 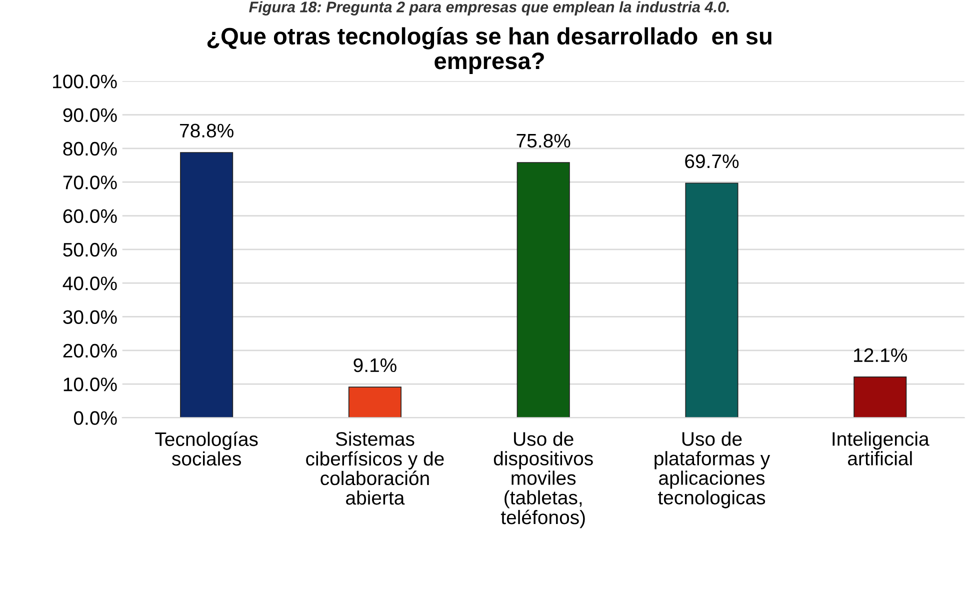 I want to click on y-tick-label: 0.0%, so click(x=95, y=418).